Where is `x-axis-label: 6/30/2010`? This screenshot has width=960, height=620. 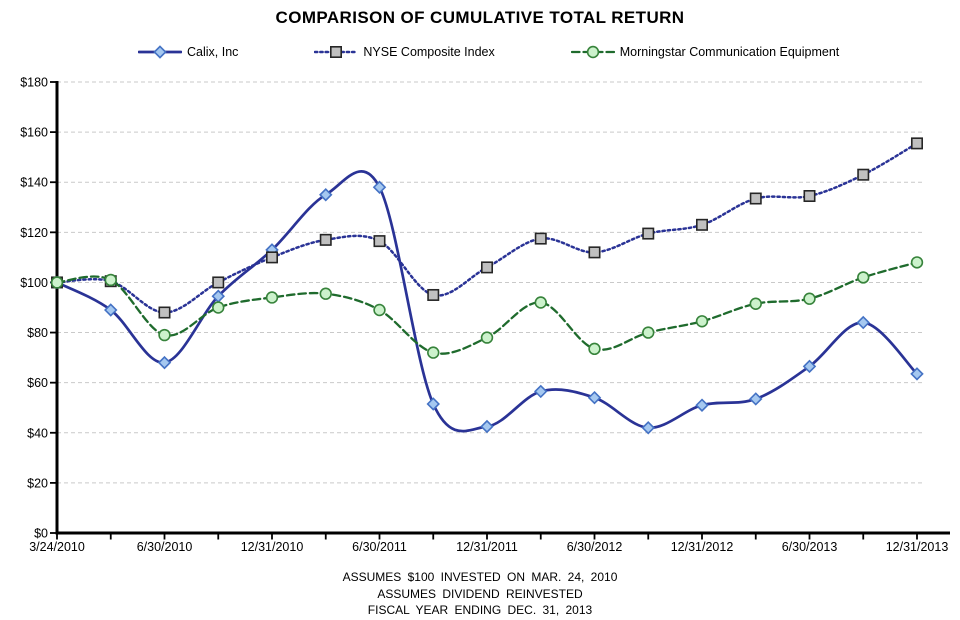 x-axis-label: 6/30/2010 is located at coordinates (165, 547).